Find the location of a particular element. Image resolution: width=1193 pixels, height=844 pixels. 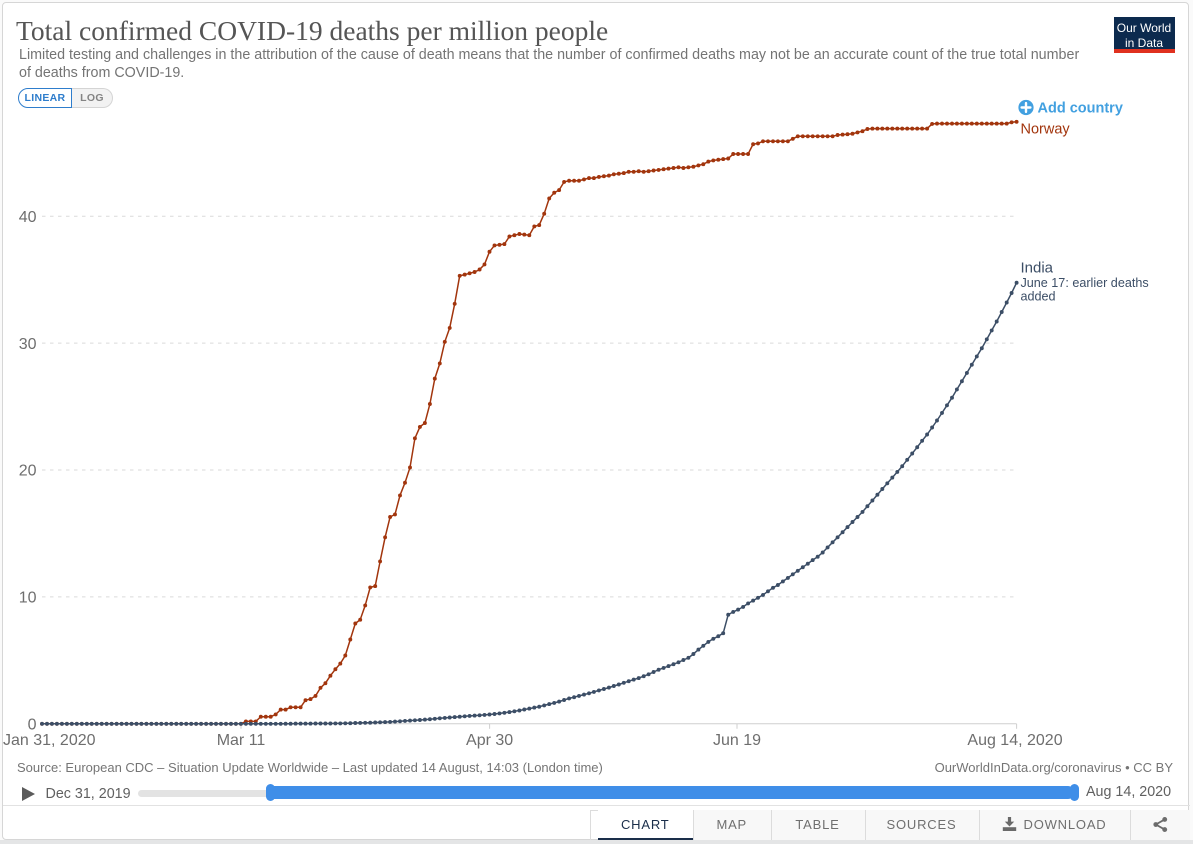

svg-text: India is located at coordinates (1037, 268).